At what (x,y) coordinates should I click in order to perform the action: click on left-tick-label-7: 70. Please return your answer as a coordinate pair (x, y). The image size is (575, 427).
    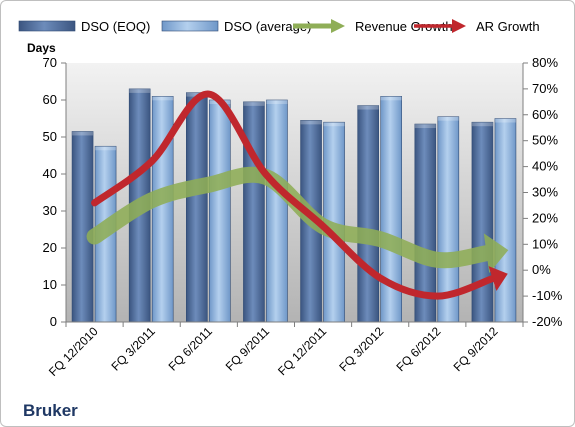
    Looking at the image, I should click on (50, 62).